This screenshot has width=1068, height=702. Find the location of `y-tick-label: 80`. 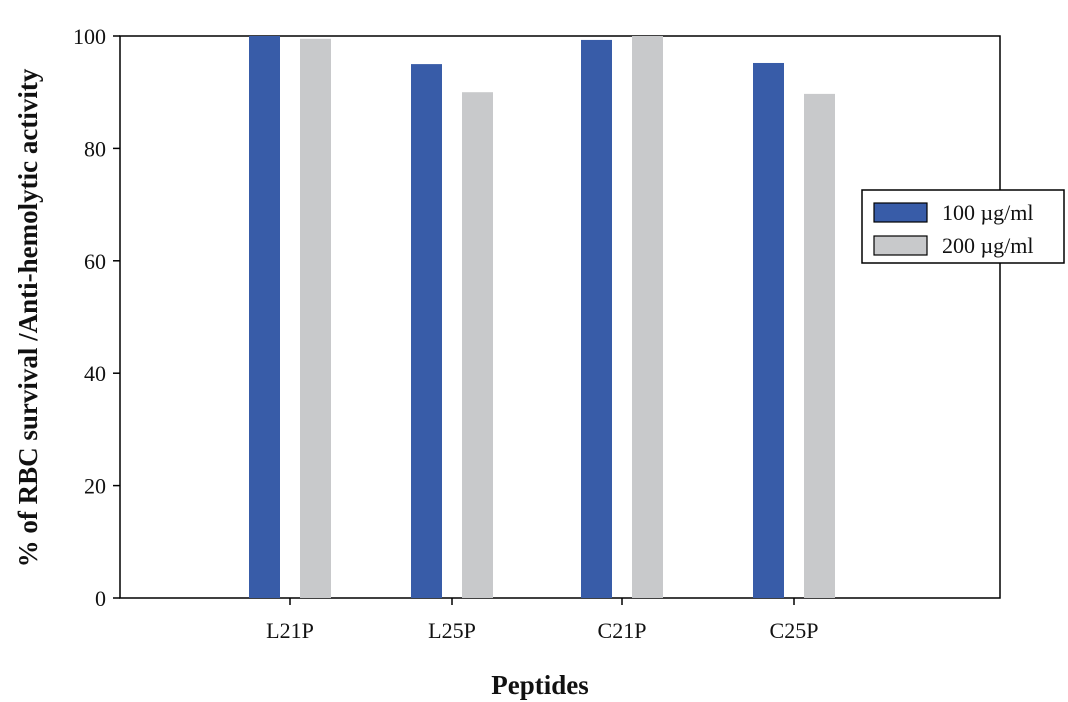

y-tick-label: 80 is located at coordinates (95, 148).